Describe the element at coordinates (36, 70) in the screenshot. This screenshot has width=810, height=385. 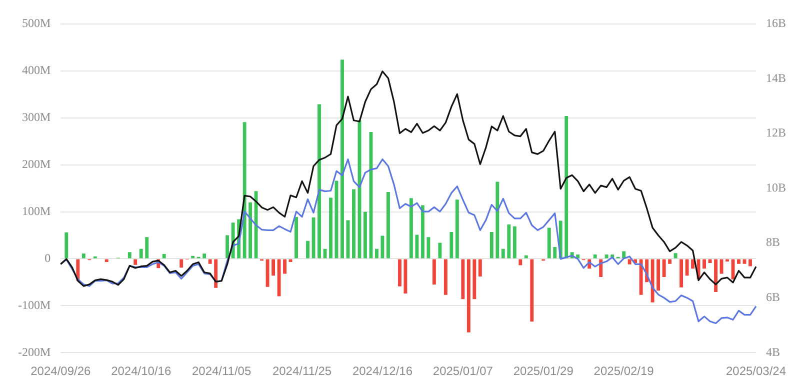
I see `y-tick-label: 400M` at that location.